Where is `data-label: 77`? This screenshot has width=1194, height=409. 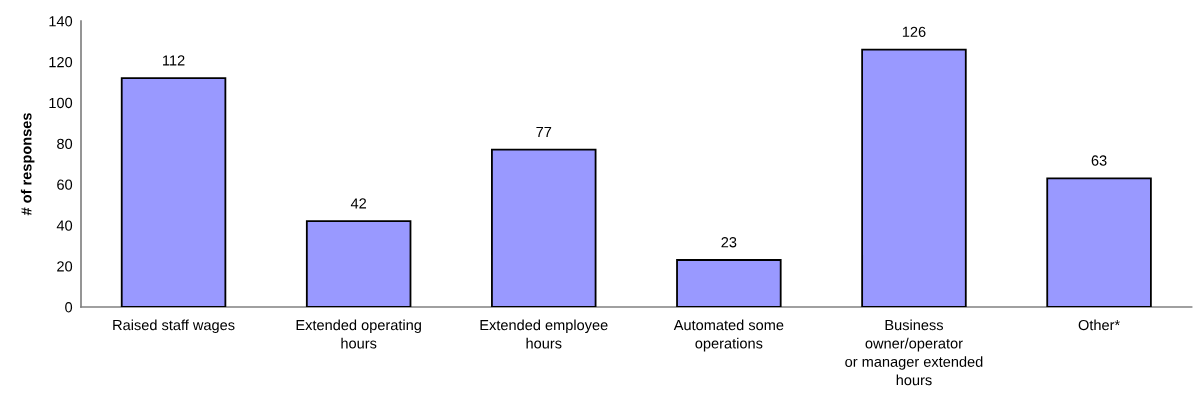
data-label: 77 is located at coordinates (544, 131).